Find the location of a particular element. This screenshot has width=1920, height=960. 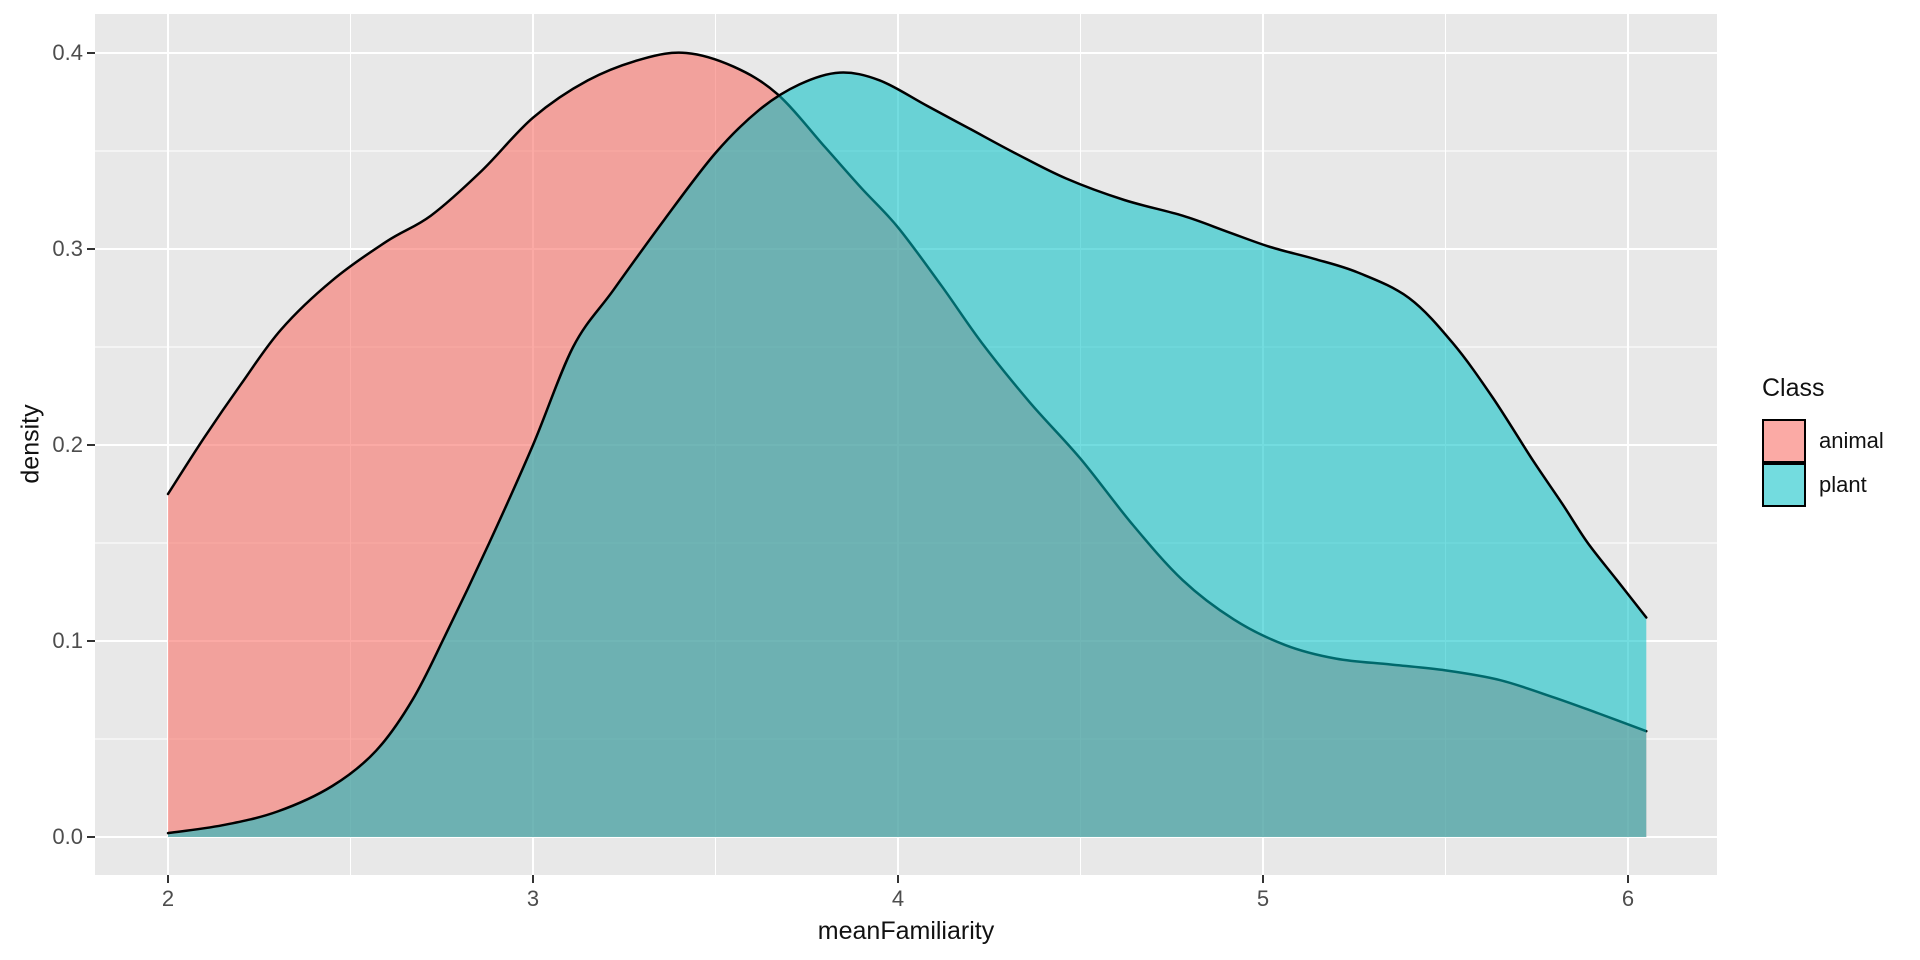

legend-item-animal: animal is located at coordinates (1823, 441).